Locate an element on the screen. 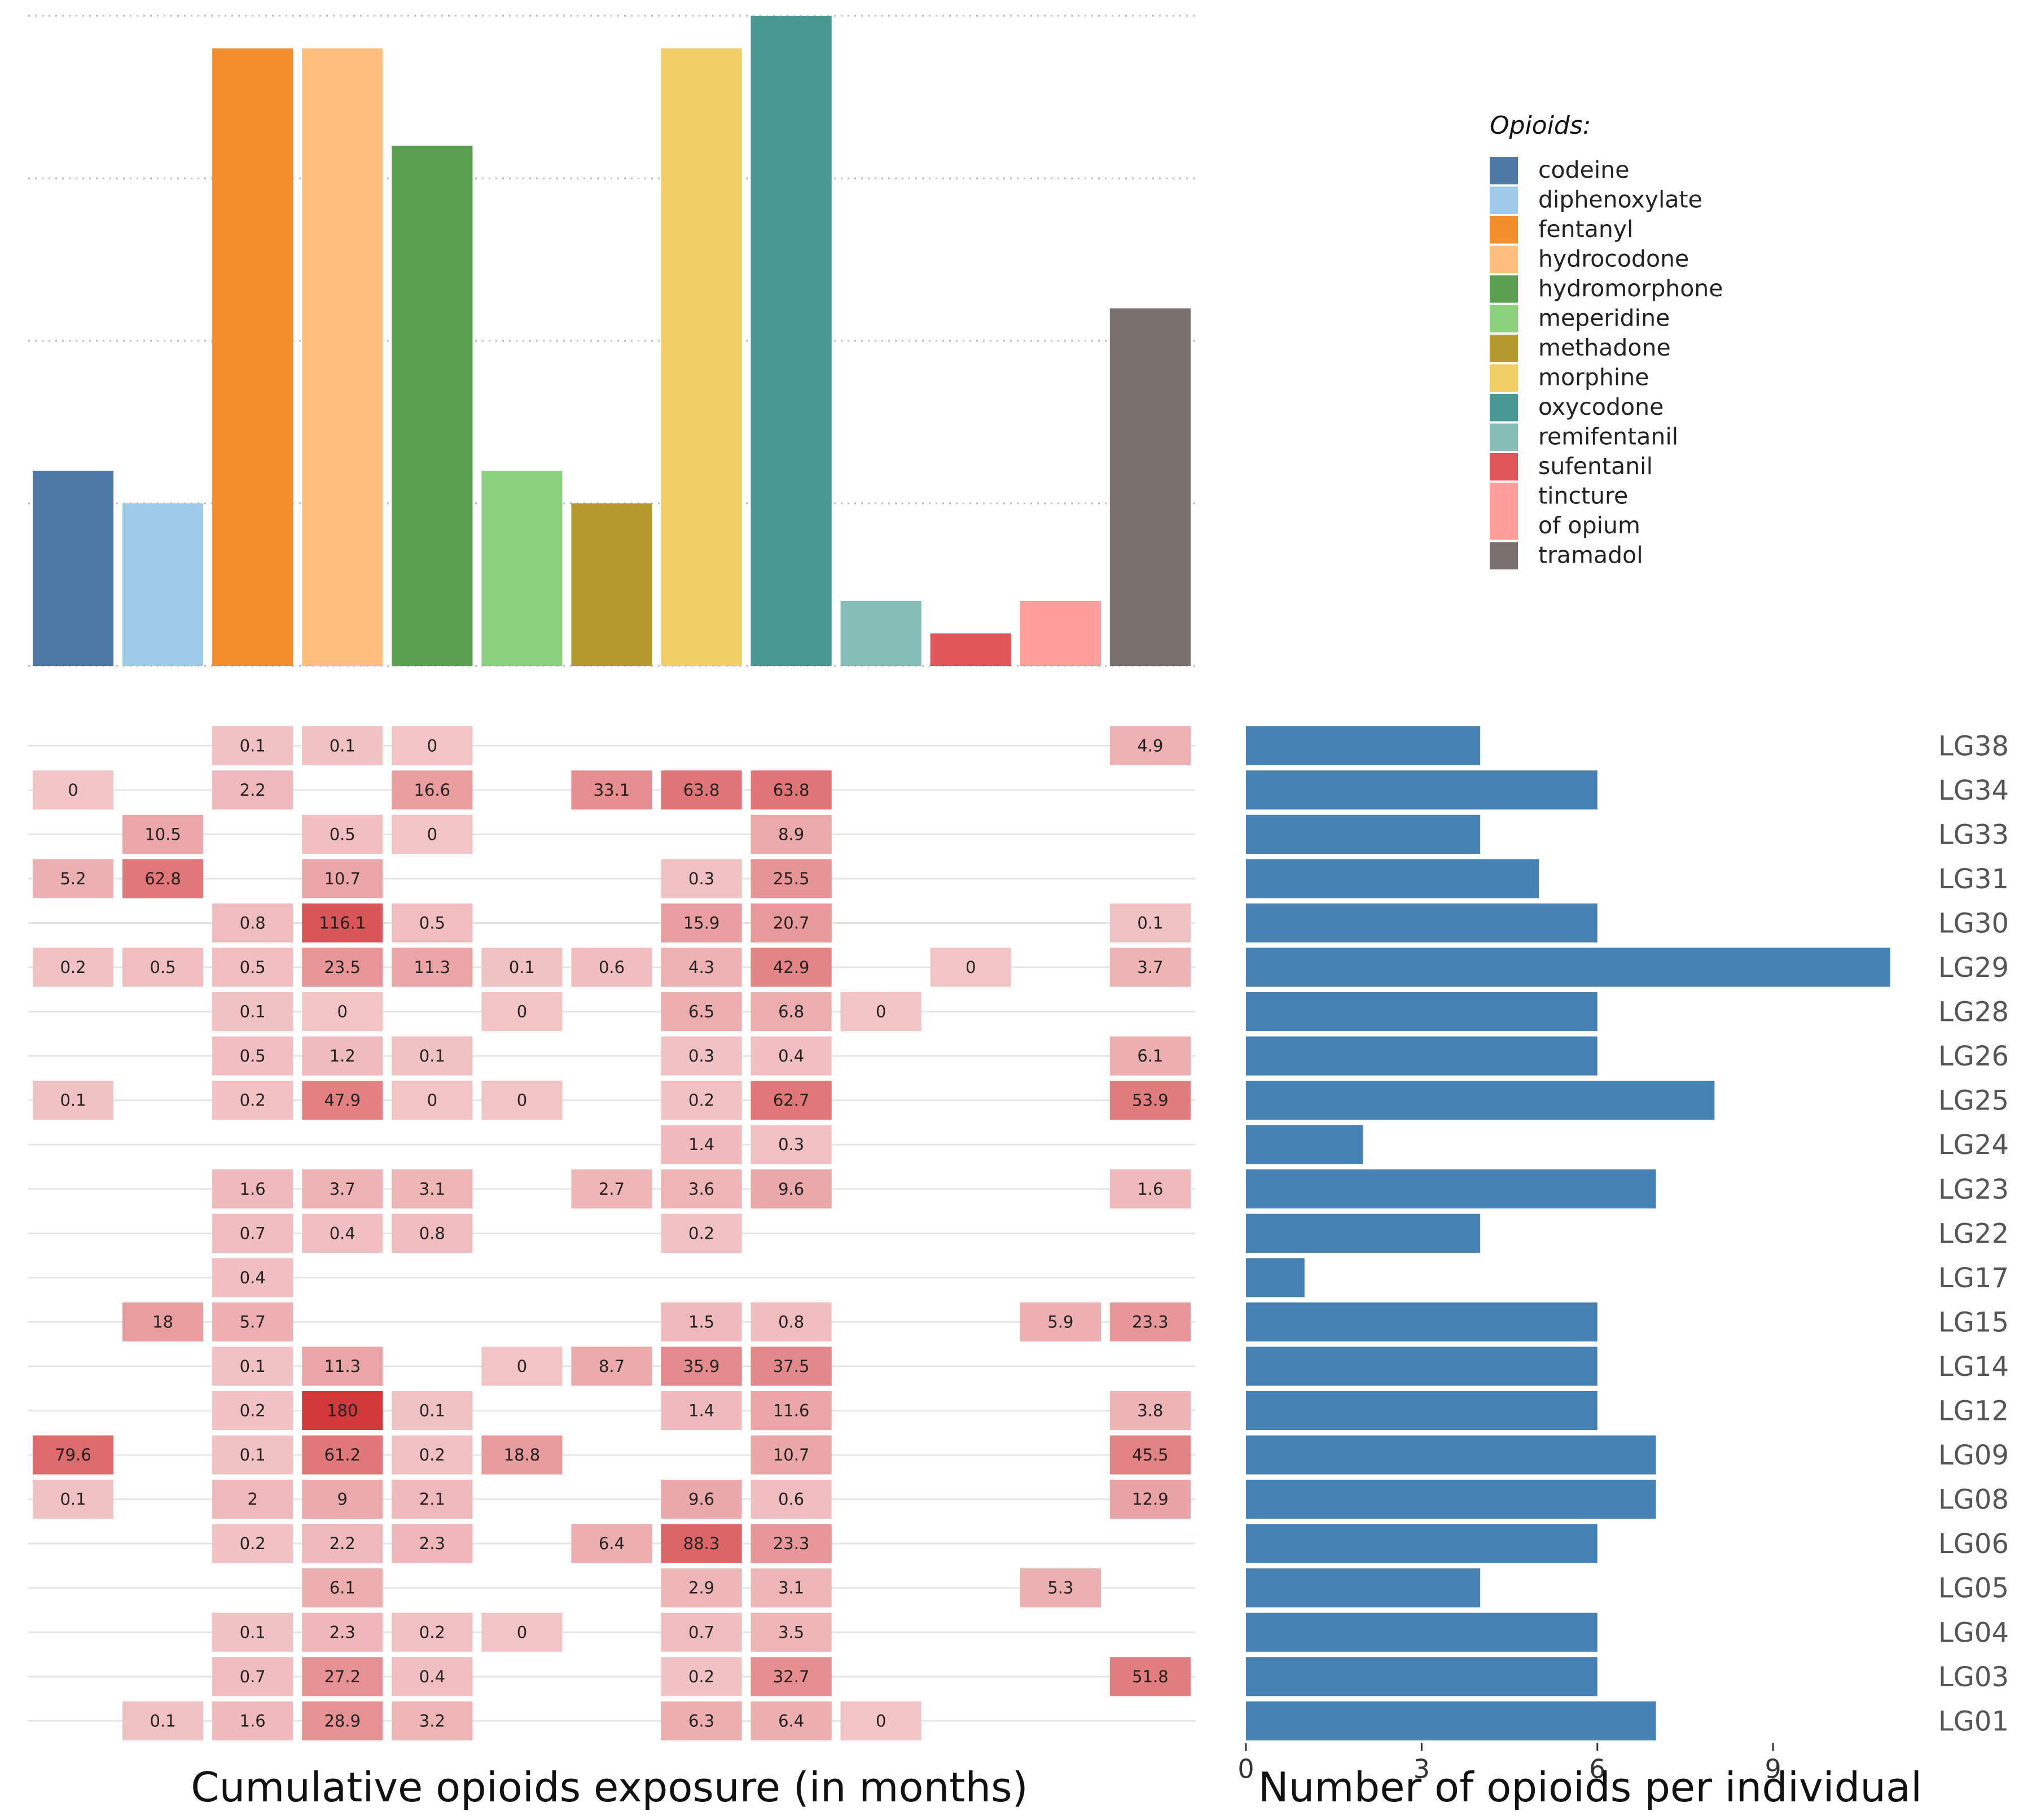  heat-cell-lg01-fentanyl is located at coordinates (252, 1721).